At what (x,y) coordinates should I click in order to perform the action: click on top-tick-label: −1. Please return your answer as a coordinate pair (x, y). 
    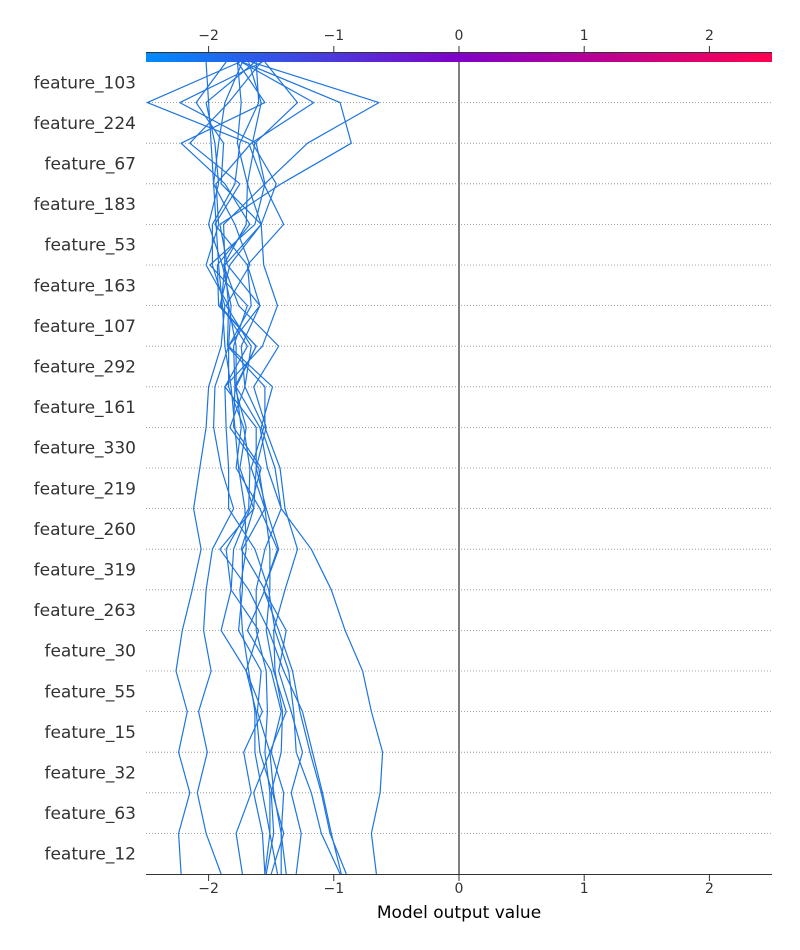
    Looking at the image, I should click on (333, 36).